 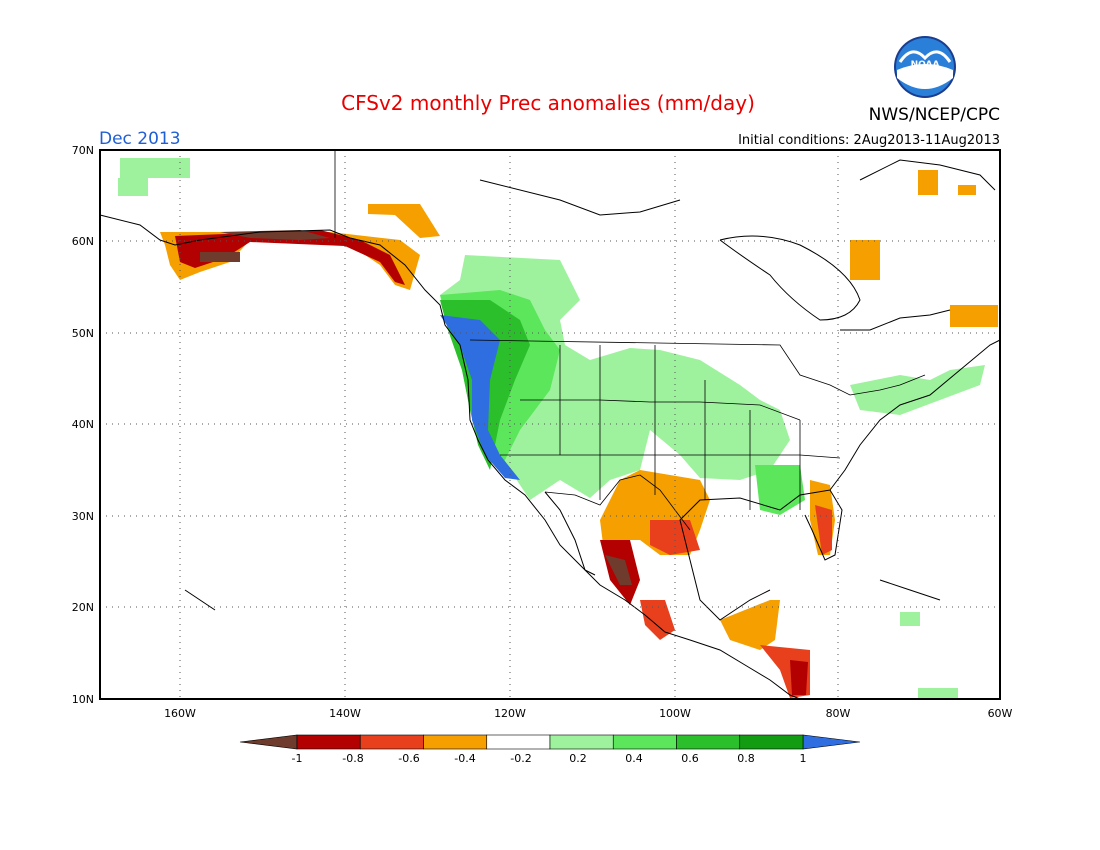 What do you see at coordinates (83, 333) in the screenshot?
I see `lat-label: 50N` at bounding box center [83, 333].